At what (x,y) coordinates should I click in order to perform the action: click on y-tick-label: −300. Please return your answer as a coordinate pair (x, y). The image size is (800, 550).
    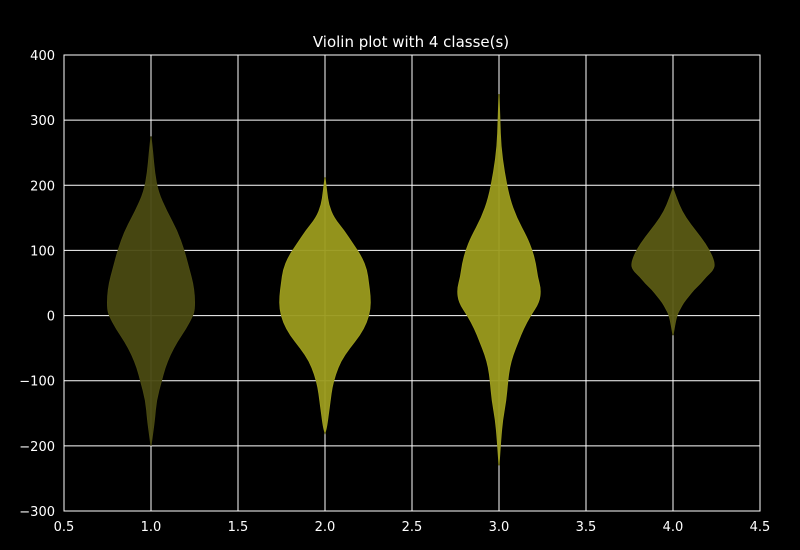
    Looking at the image, I should click on (37, 512).